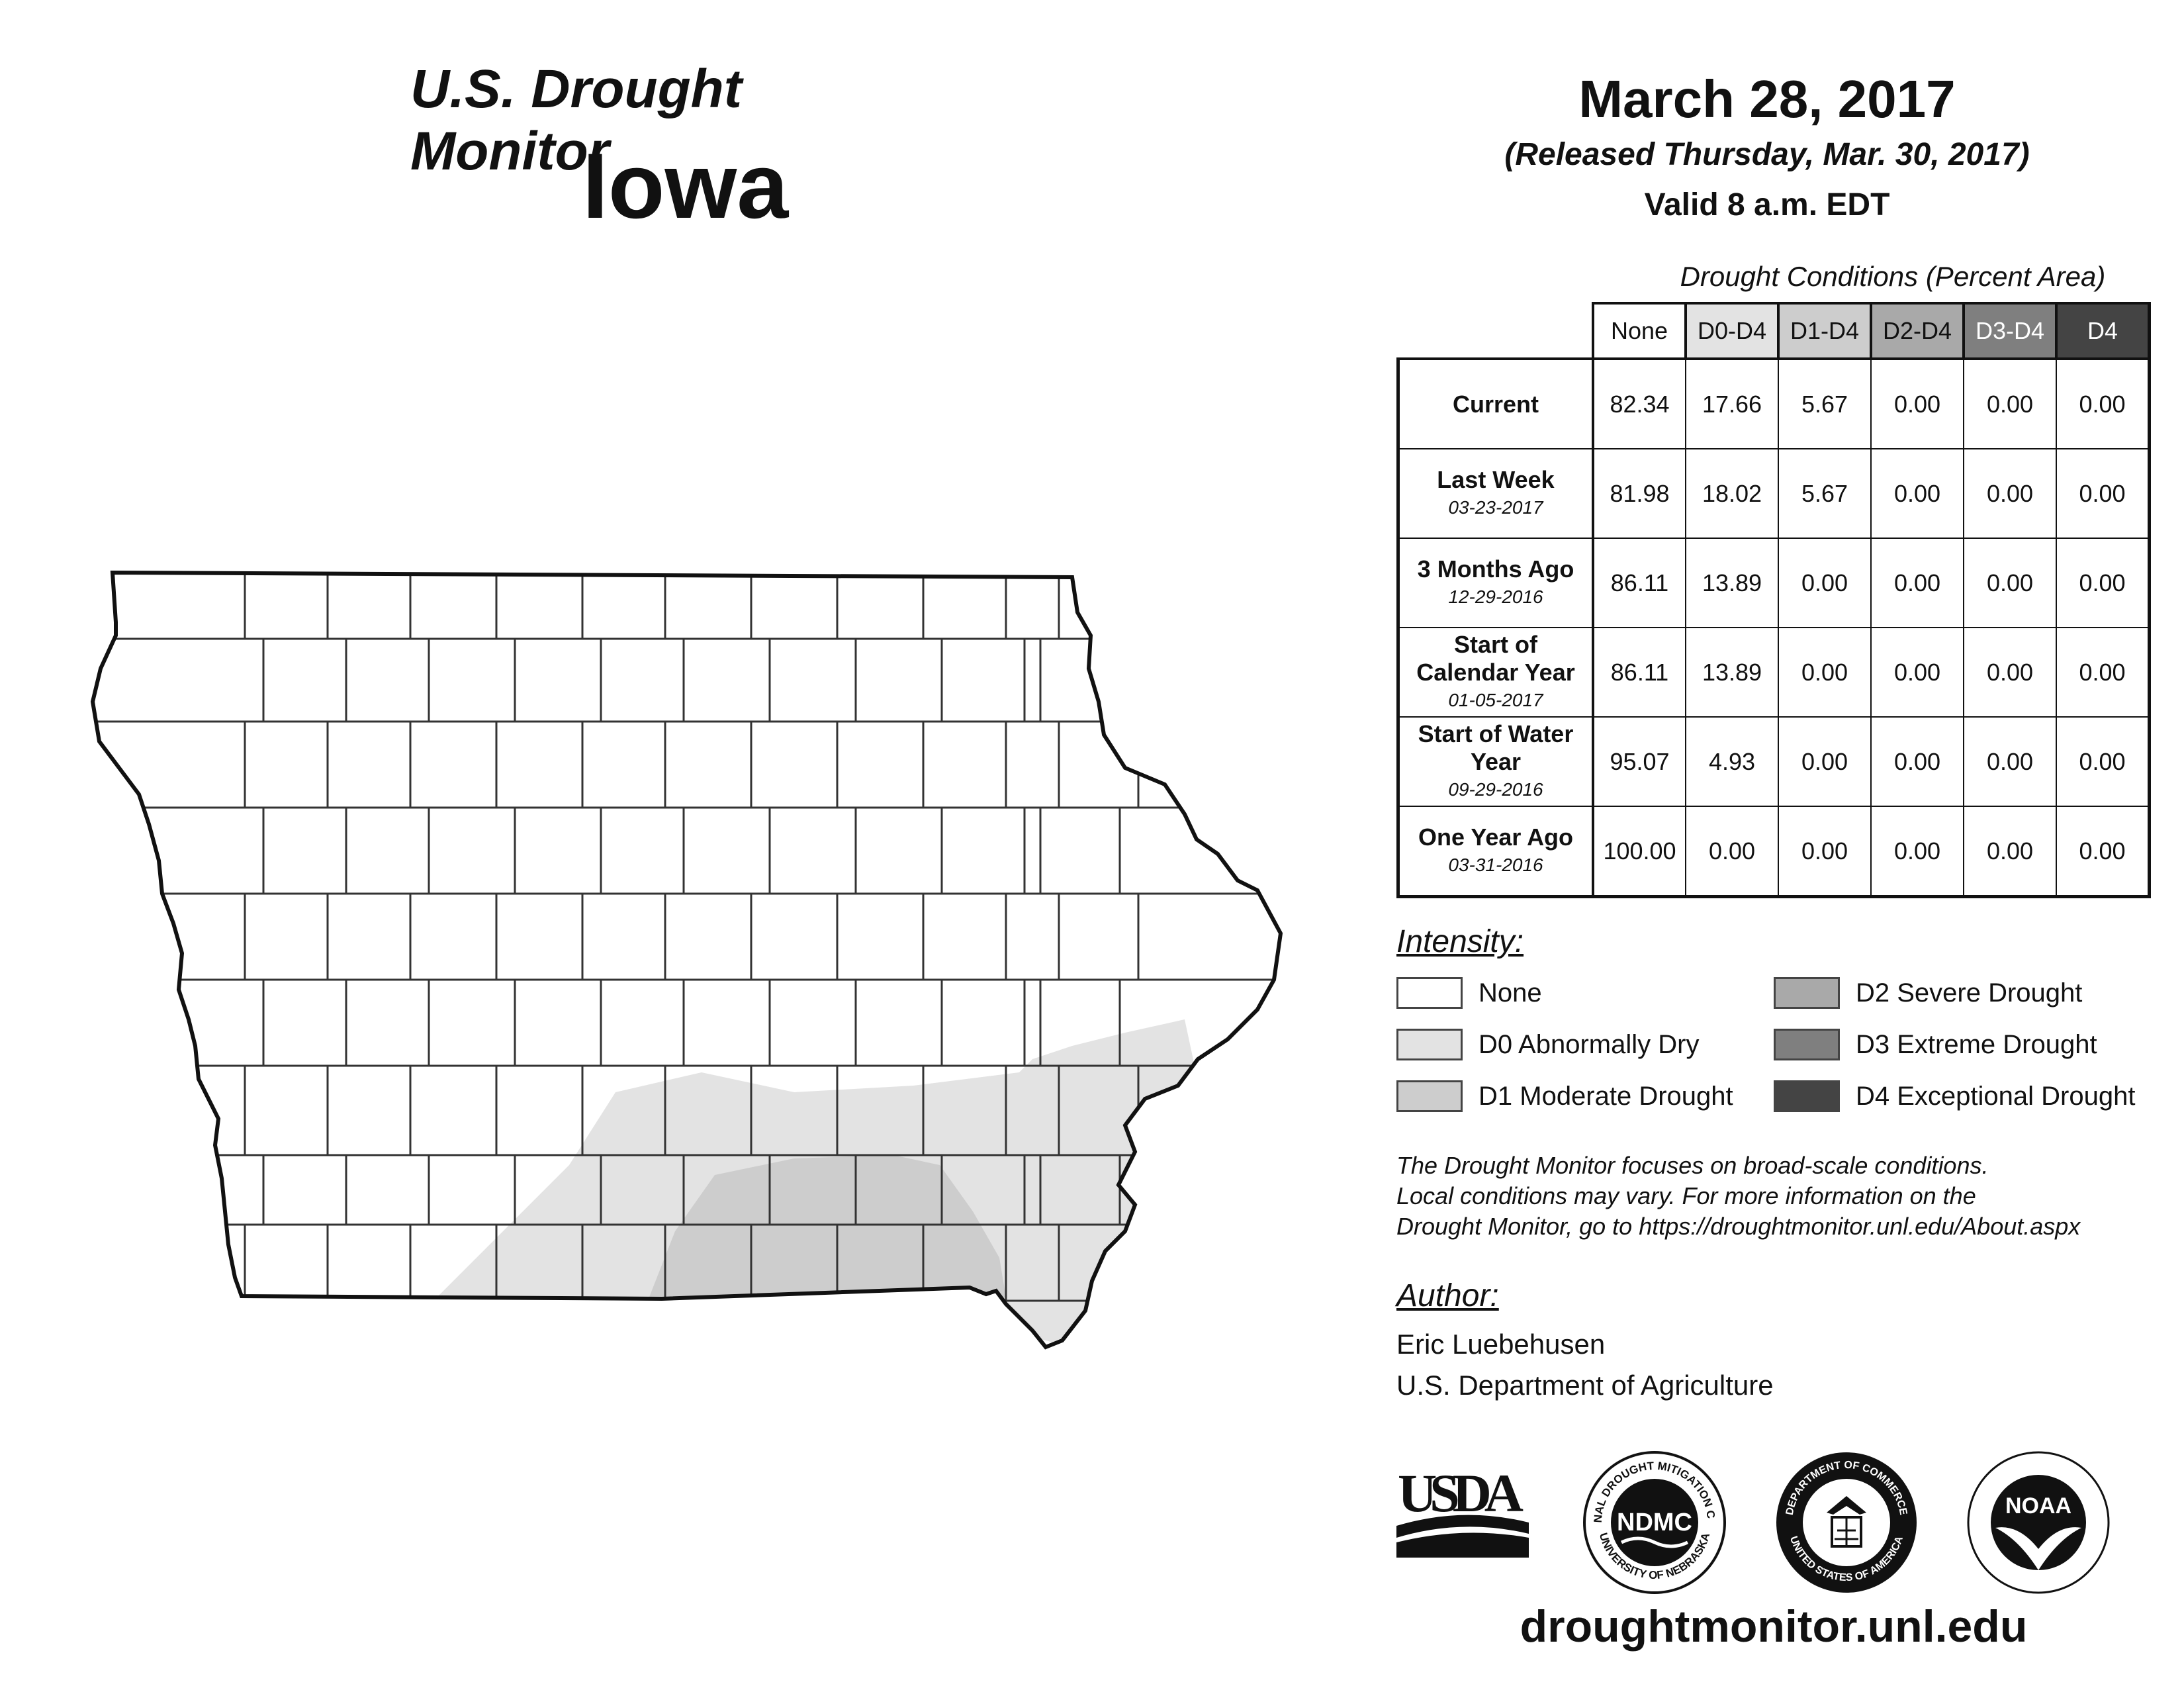  Describe the element at coordinates (1917, 331) in the screenshot. I see `column-header: D2-D4` at that location.